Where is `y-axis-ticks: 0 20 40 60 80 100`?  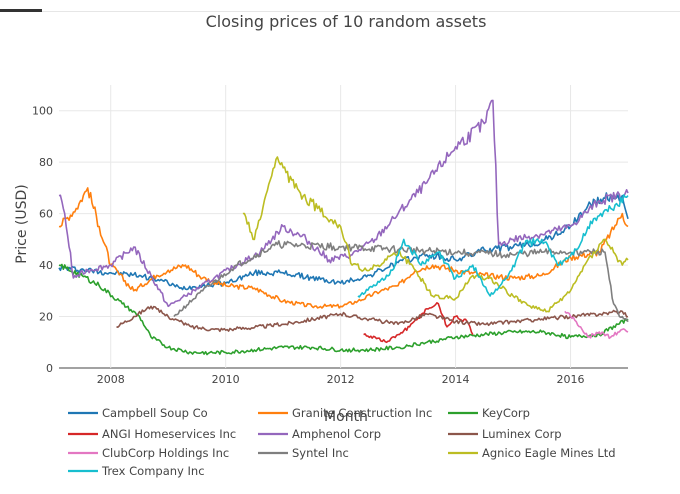
y-axis-ticks: 0 20 40 60 80 100 is located at coordinates (42, 240).